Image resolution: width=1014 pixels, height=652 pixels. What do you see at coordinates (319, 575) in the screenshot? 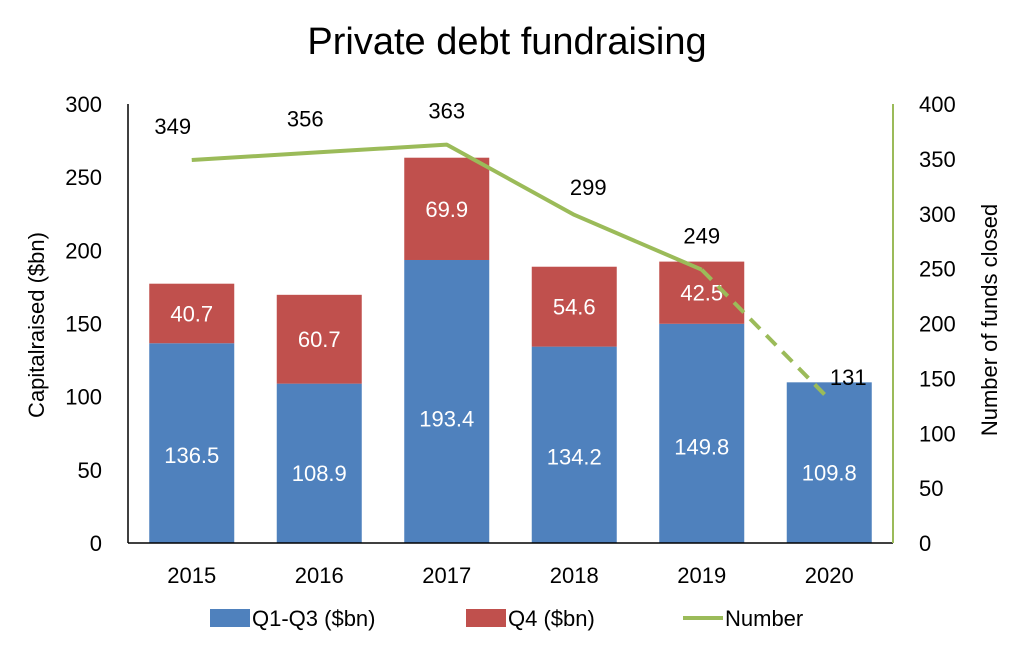
I see `x-tick-label: 2016` at bounding box center [319, 575].